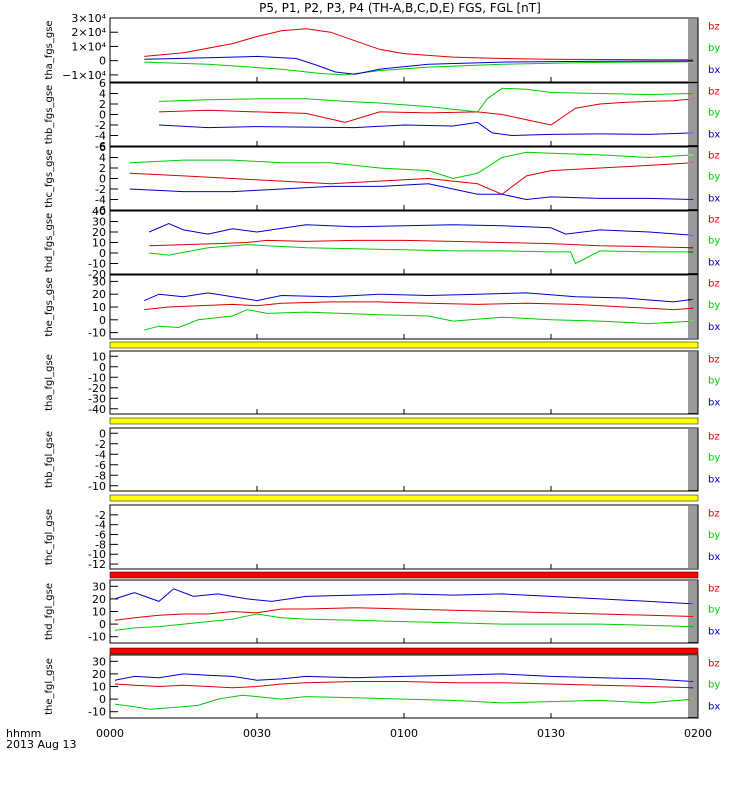 The image size is (750, 804). I want to click on y-axis-label: tha_fgs_gse, so click(49, 49).